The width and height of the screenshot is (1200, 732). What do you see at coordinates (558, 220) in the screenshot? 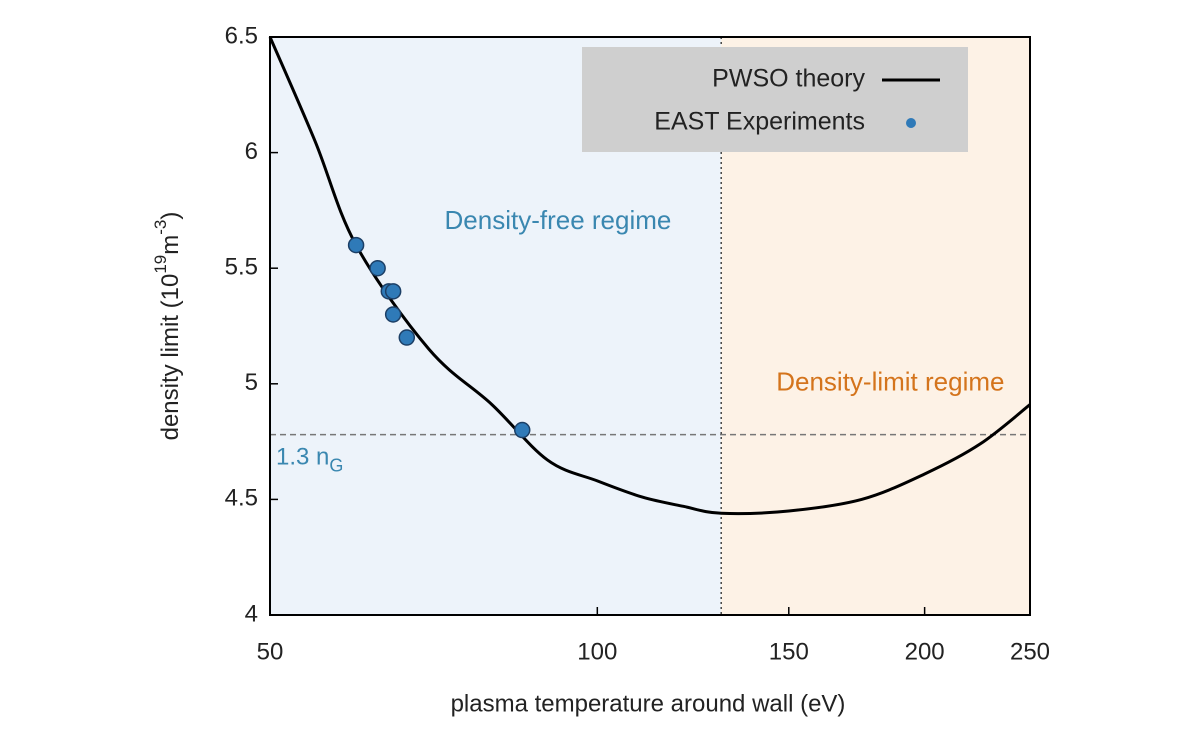
I see `region-label: Density-free regime` at bounding box center [558, 220].